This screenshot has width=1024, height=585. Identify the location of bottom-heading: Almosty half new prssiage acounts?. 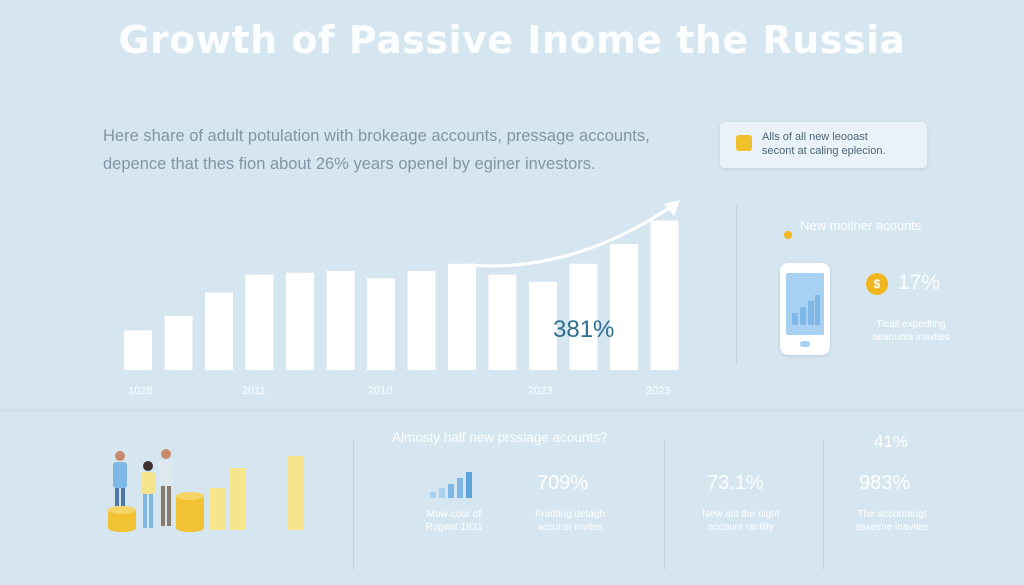
(500, 437).